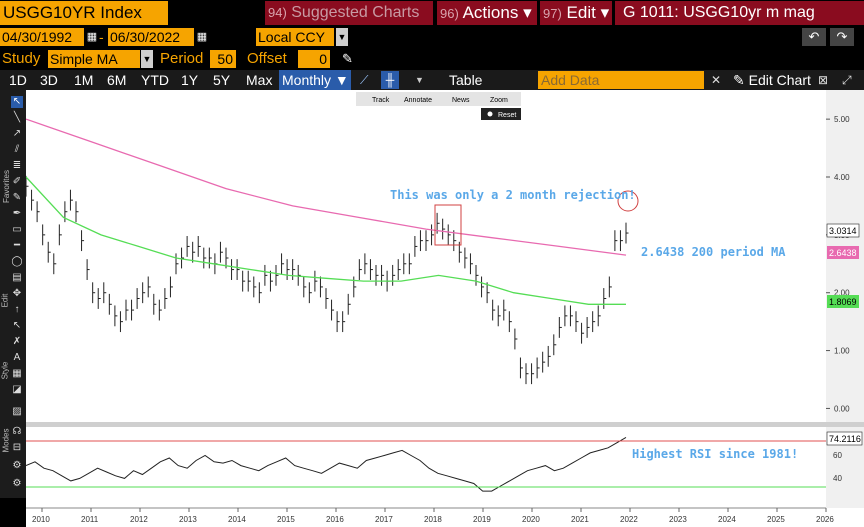 This screenshot has width=864, height=527. Describe the element at coordinates (17, 277) in the screenshot. I see `shapes-icon: ▤` at that location.